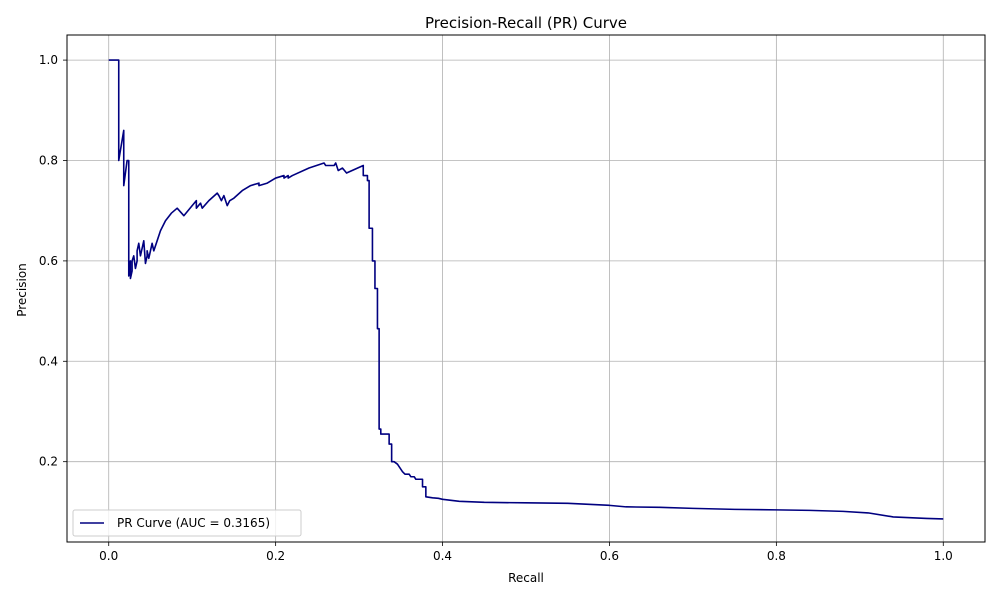 The height and width of the screenshot is (600, 1000). Describe the element at coordinates (275, 556) in the screenshot. I see `x-tick-label: 0.2` at that location.